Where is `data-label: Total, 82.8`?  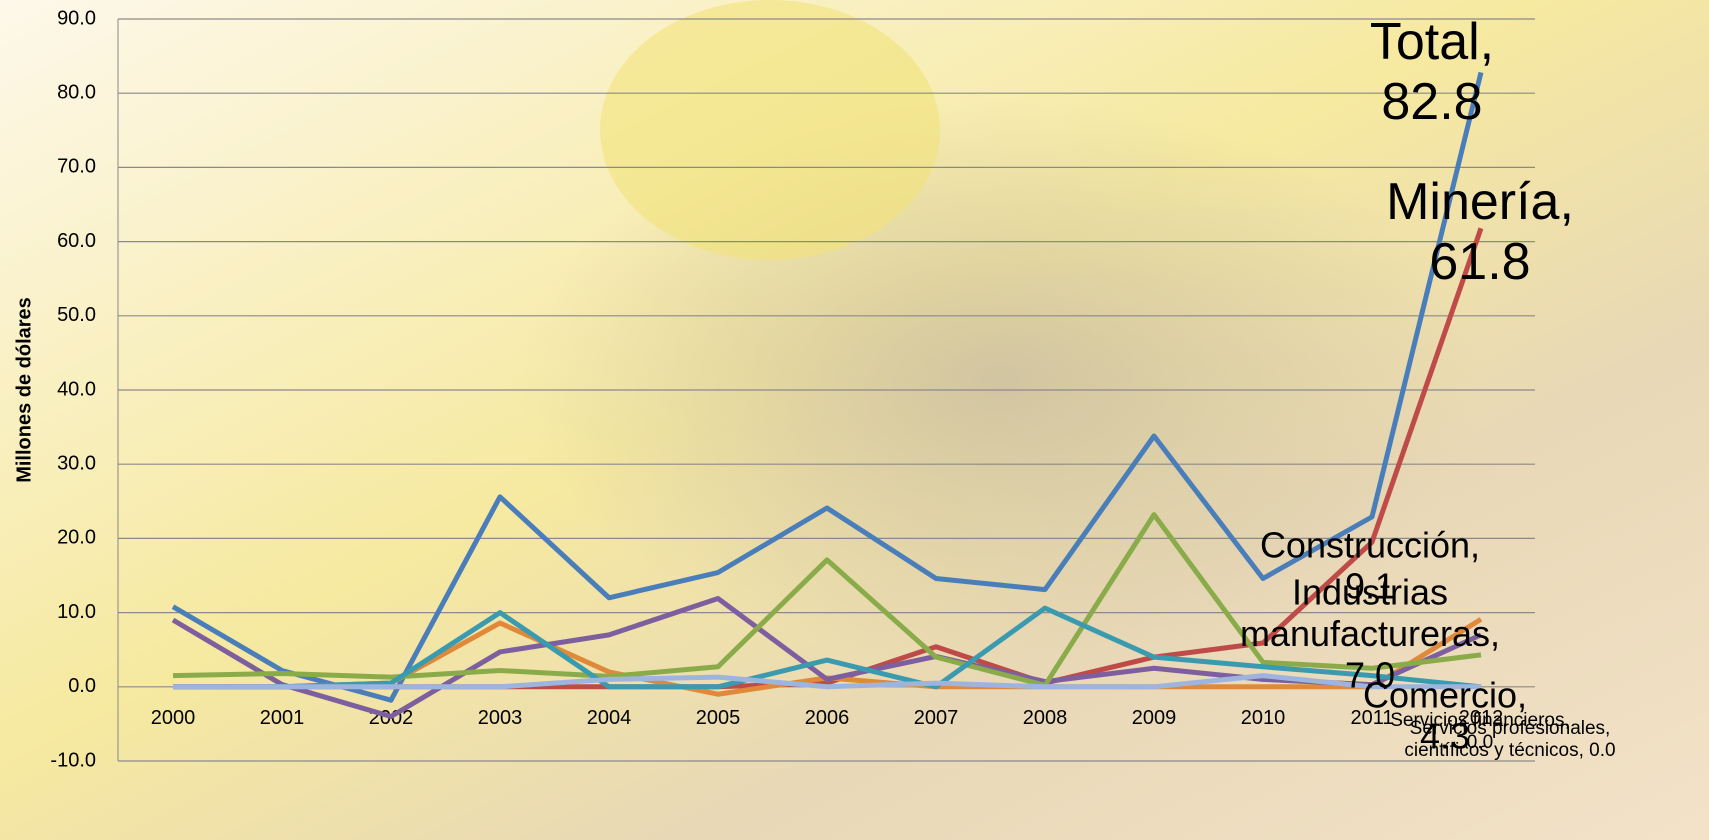
data-label: Total, 82.8 is located at coordinates (1432, 72).